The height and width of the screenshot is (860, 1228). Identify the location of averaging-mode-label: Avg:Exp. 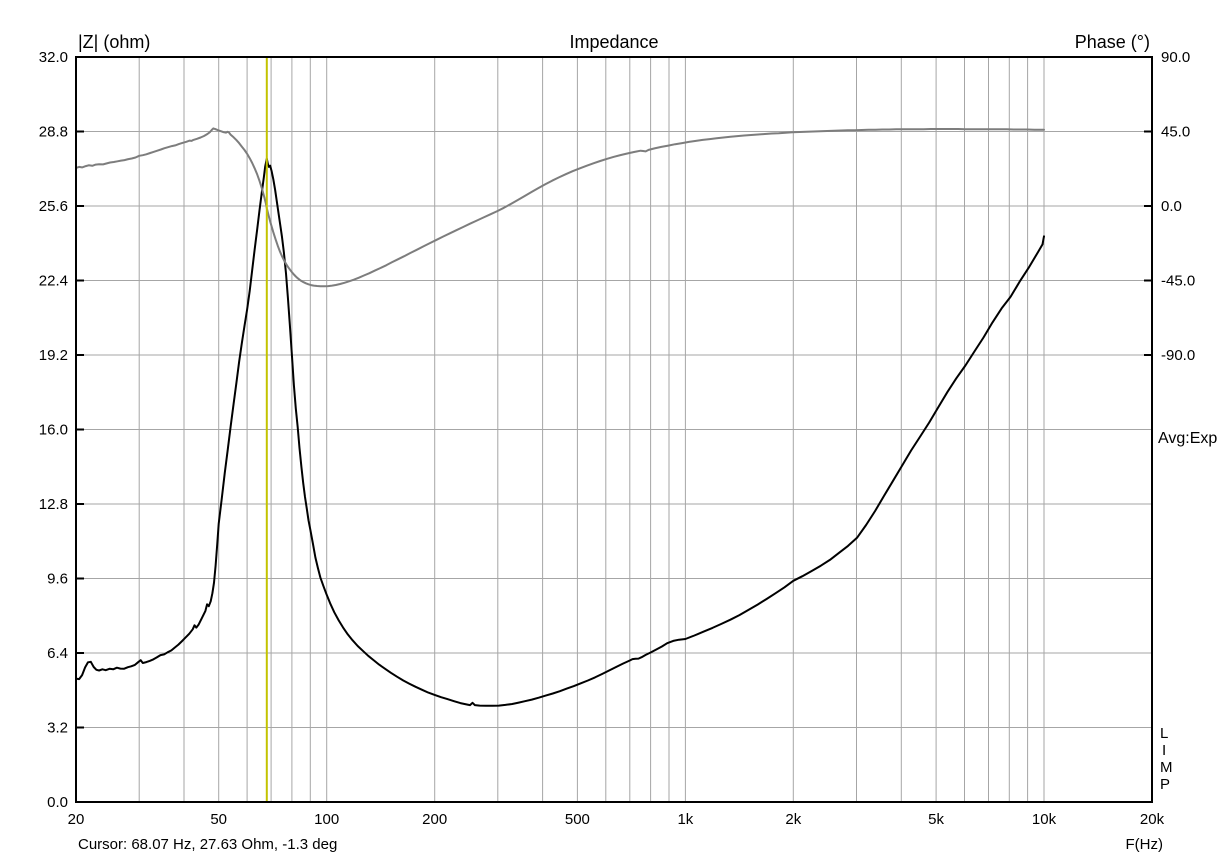
(1187, 438).